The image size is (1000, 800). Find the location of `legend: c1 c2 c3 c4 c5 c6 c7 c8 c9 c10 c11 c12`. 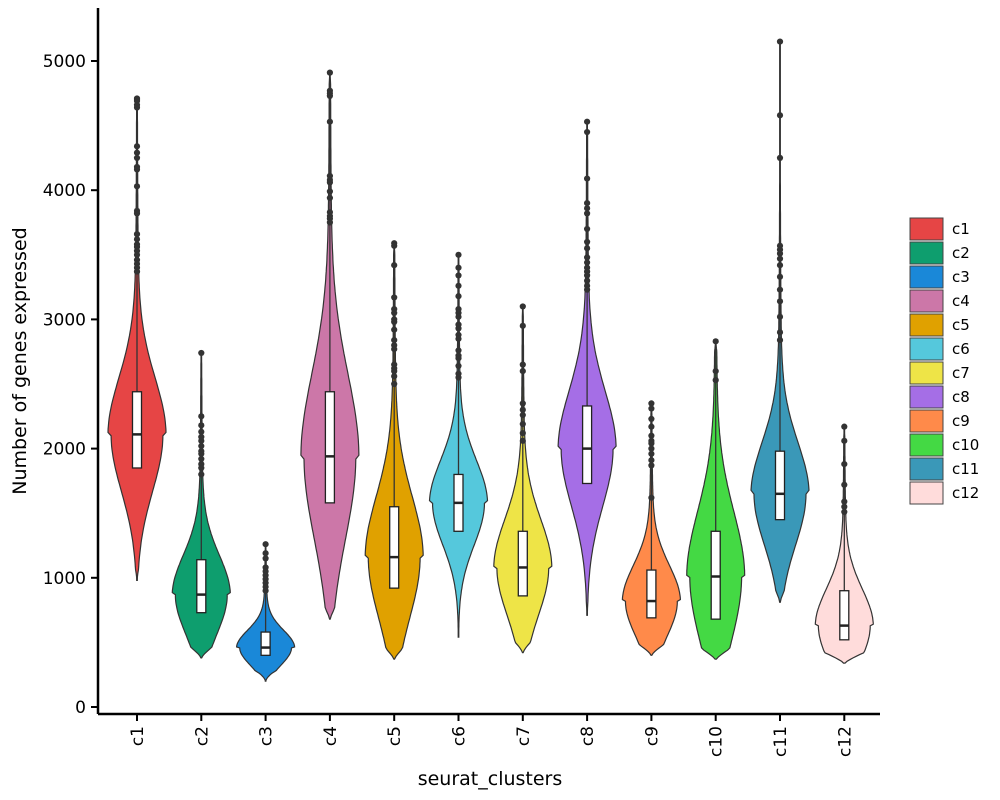

legend: c1 c2 c3 c4 c5 c6 c7 c8 c9 c10 c11 c12 is located at coordinates (944, 361).